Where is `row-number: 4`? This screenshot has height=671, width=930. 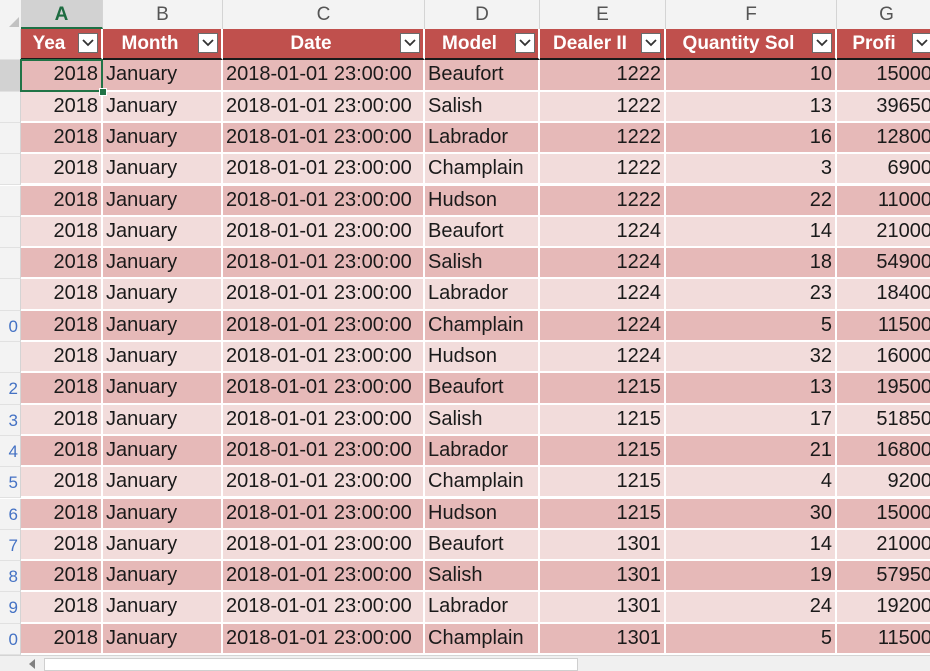
row-number: 4 is located at coordinates (10, 451).